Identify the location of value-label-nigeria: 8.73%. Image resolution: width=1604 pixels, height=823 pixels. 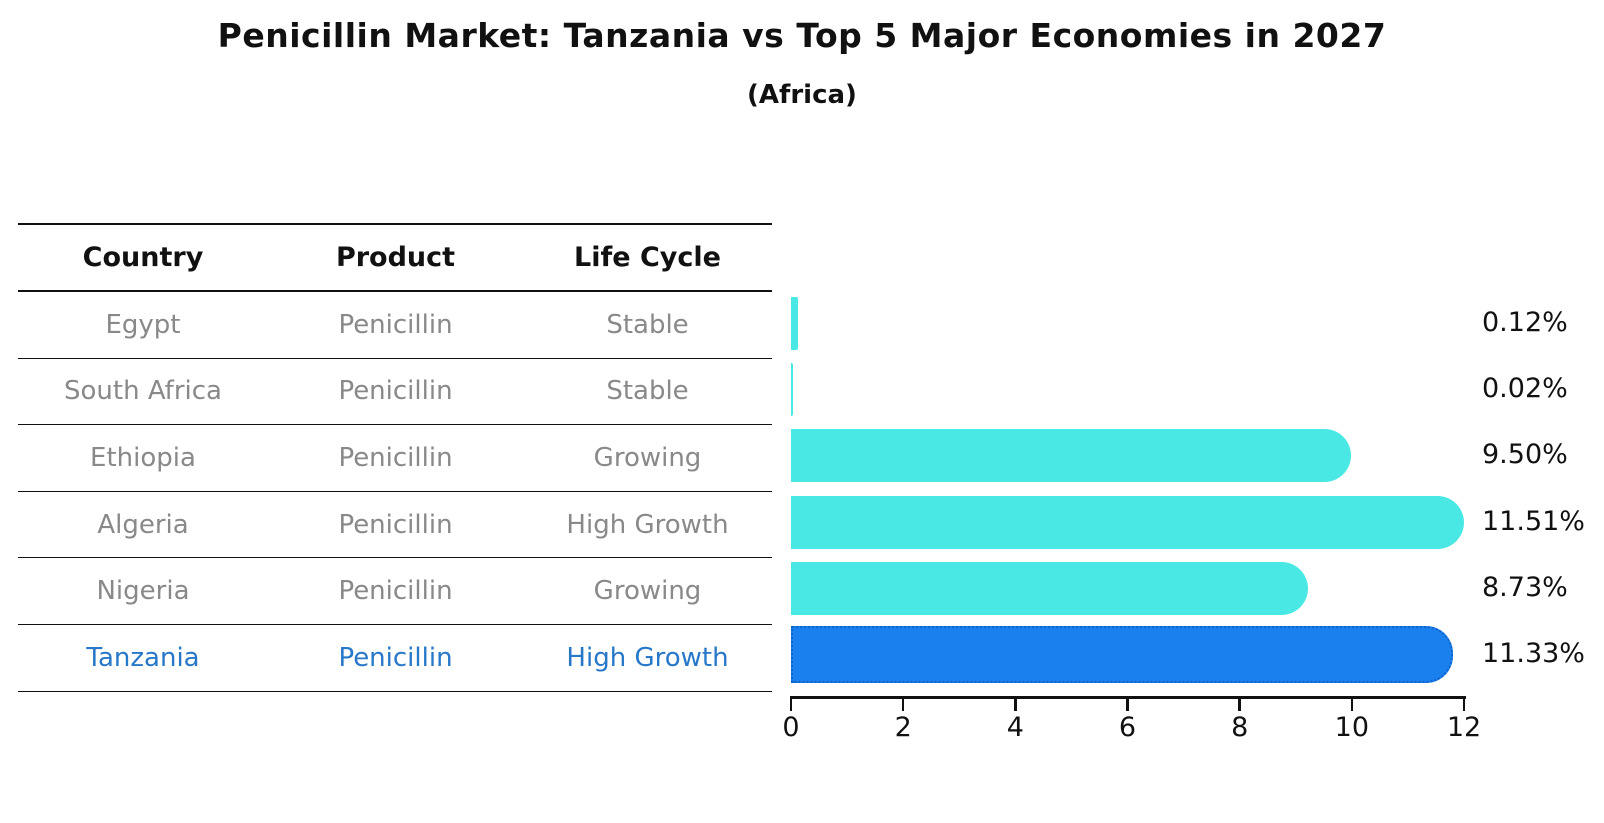
(1525, 587).